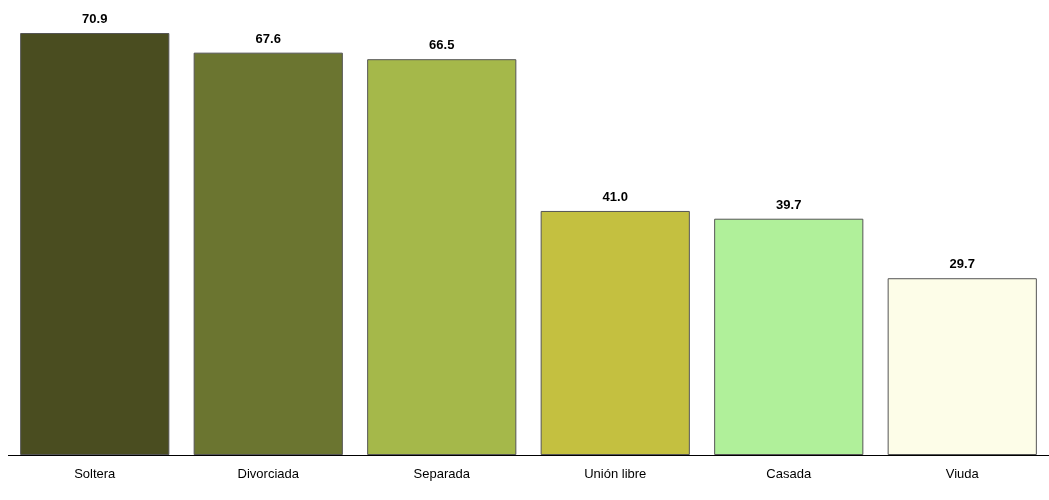  I want to click on data-label: 70.9, so click(95, 18).